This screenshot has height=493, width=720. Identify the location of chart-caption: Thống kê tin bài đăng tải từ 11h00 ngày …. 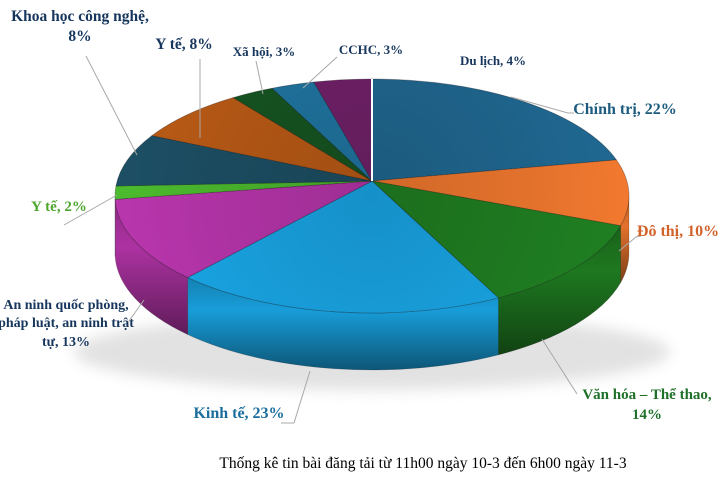
(423, 463).